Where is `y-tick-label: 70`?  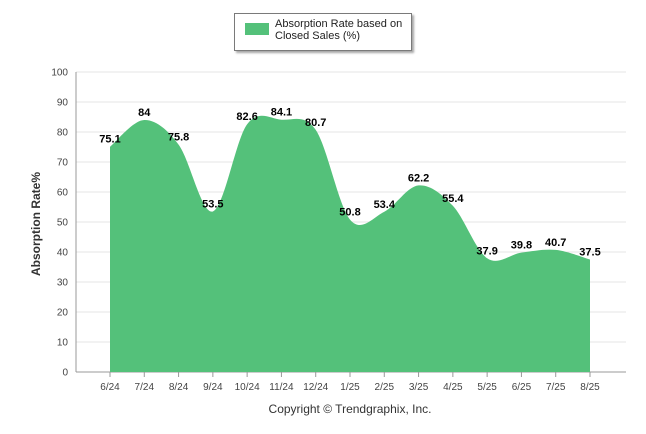
y-tick-label: 70 is located at coordinates (63, 163).